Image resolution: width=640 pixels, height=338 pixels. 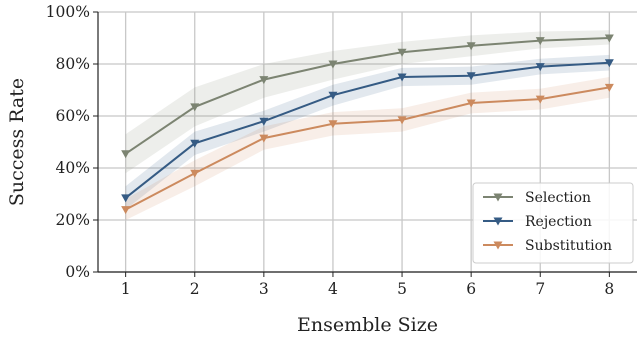 I want to click on x-tick-label-4: 4, so click(x=333, y=289).